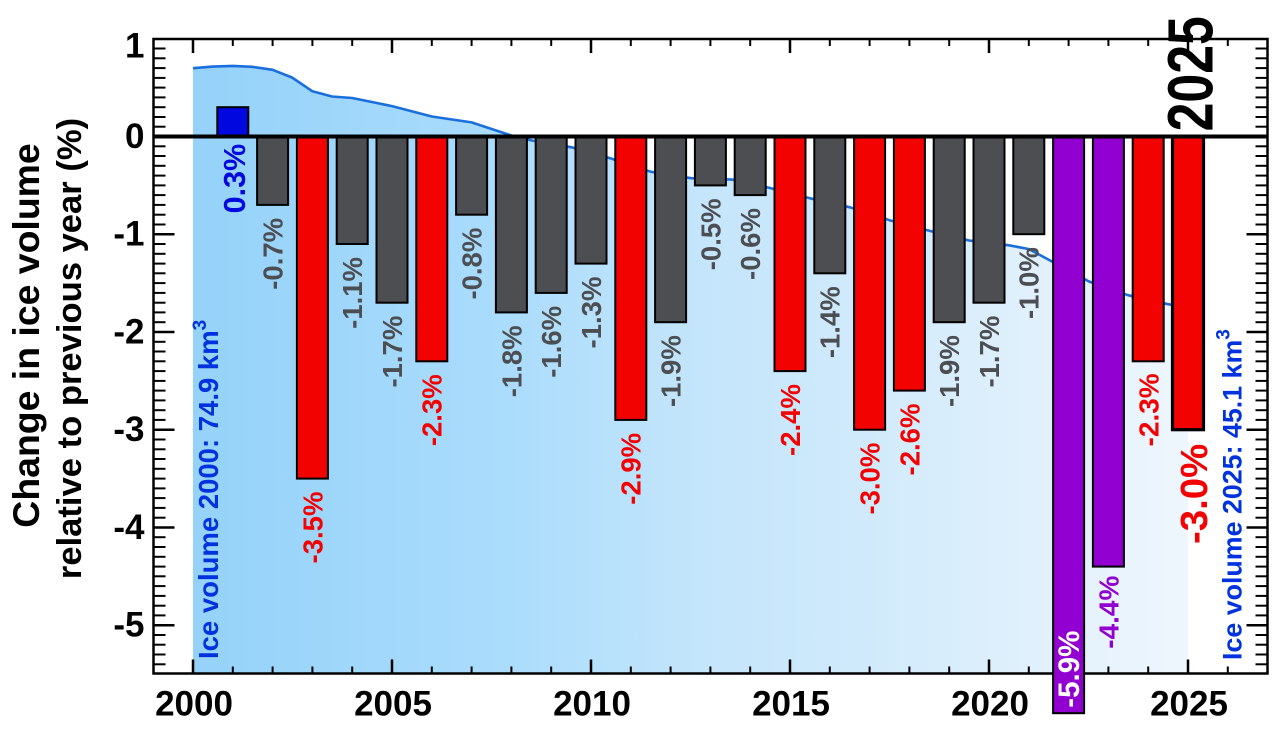 The width and height of the screenshot is (1277, 750). Describe the element at coordinates (352, 293) in the screenshot. I see `svg-text: -1.1%` at that location.